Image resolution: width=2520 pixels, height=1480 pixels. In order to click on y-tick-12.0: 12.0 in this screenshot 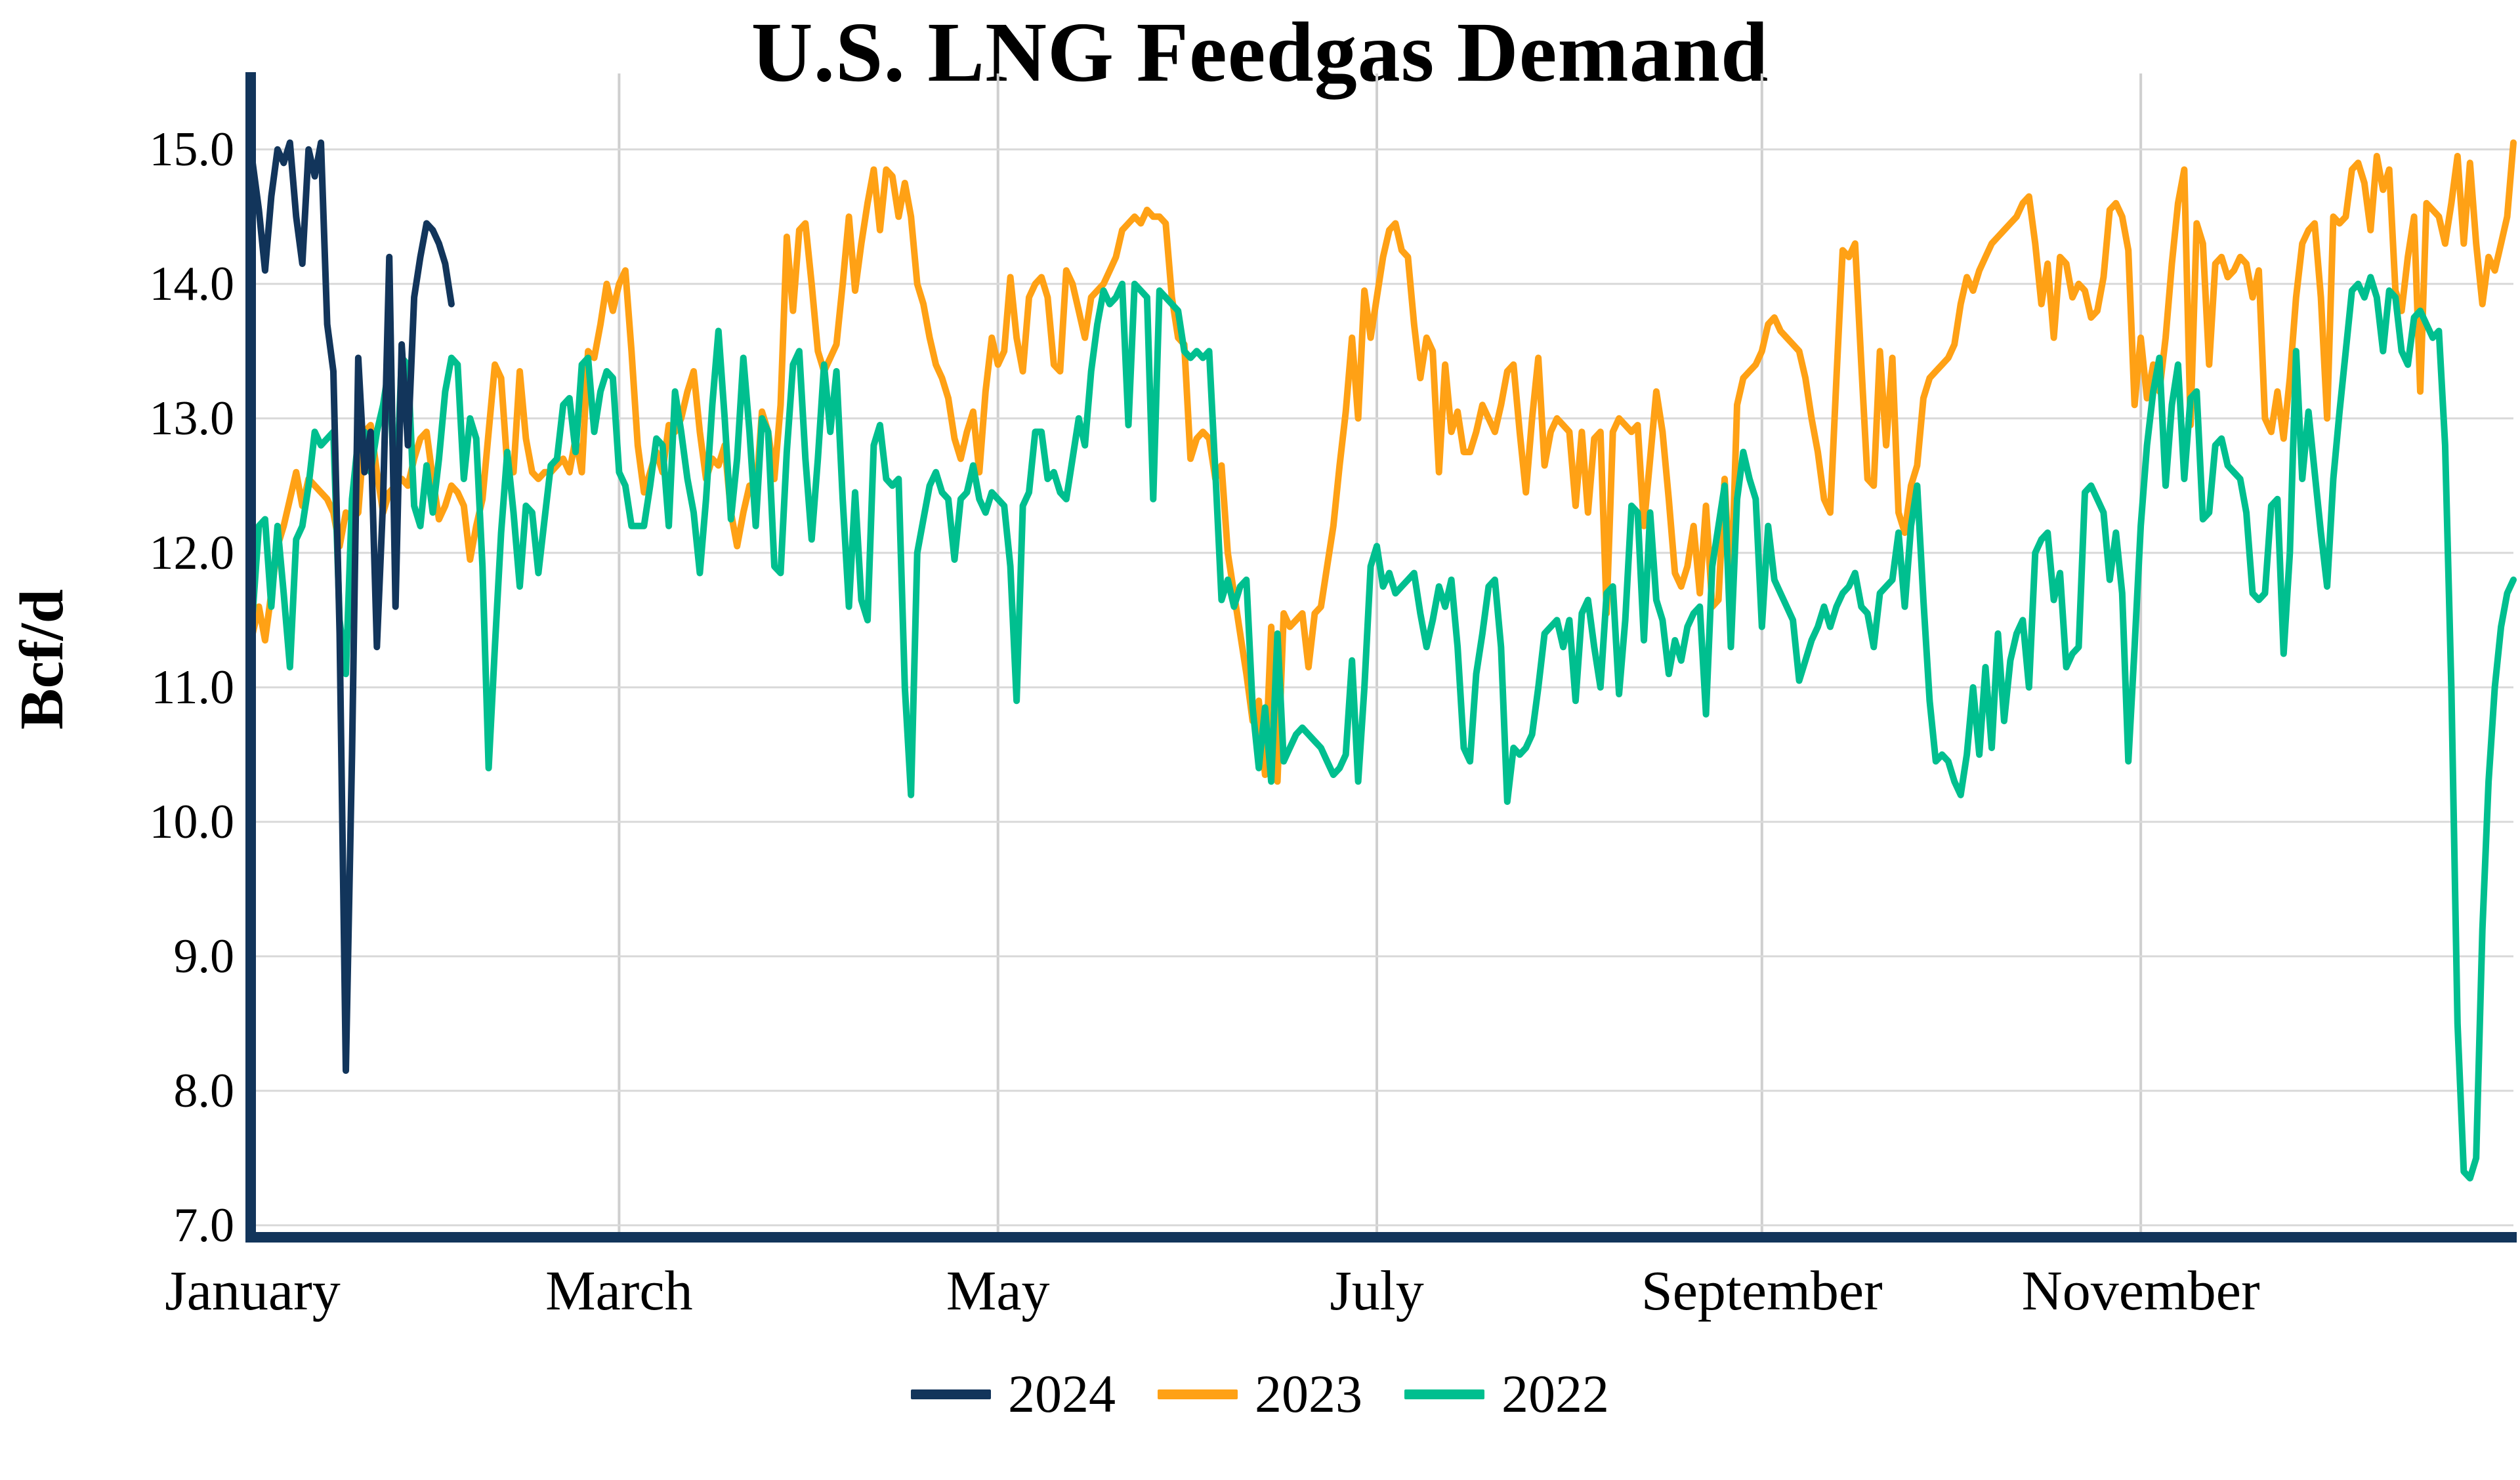, I will do `click(192, 552)`.